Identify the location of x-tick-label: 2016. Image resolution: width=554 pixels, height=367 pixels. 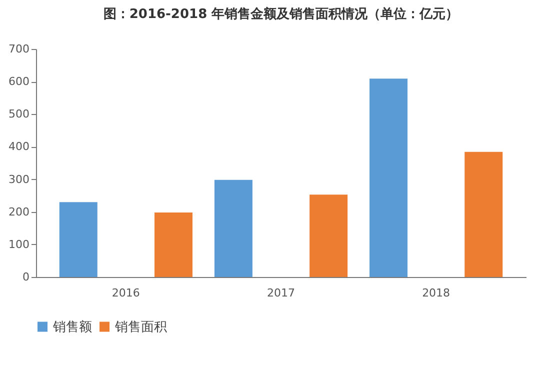
(126, 293).